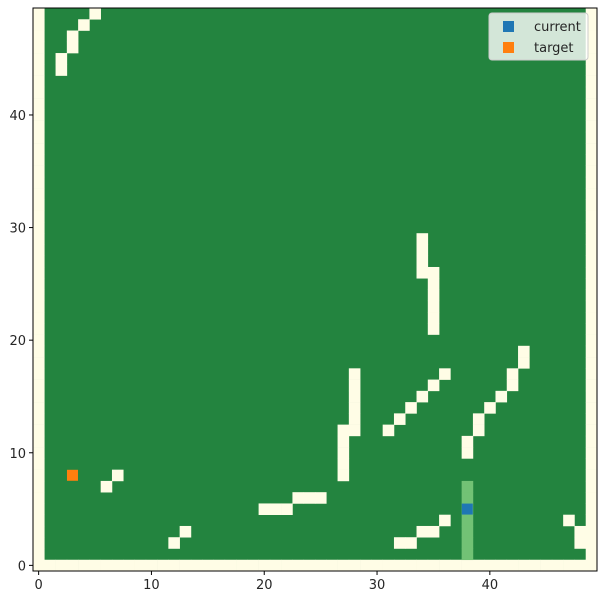  Describe the element at coordinates (72, 475) in the screenshot. I see `target-marker` at that location.